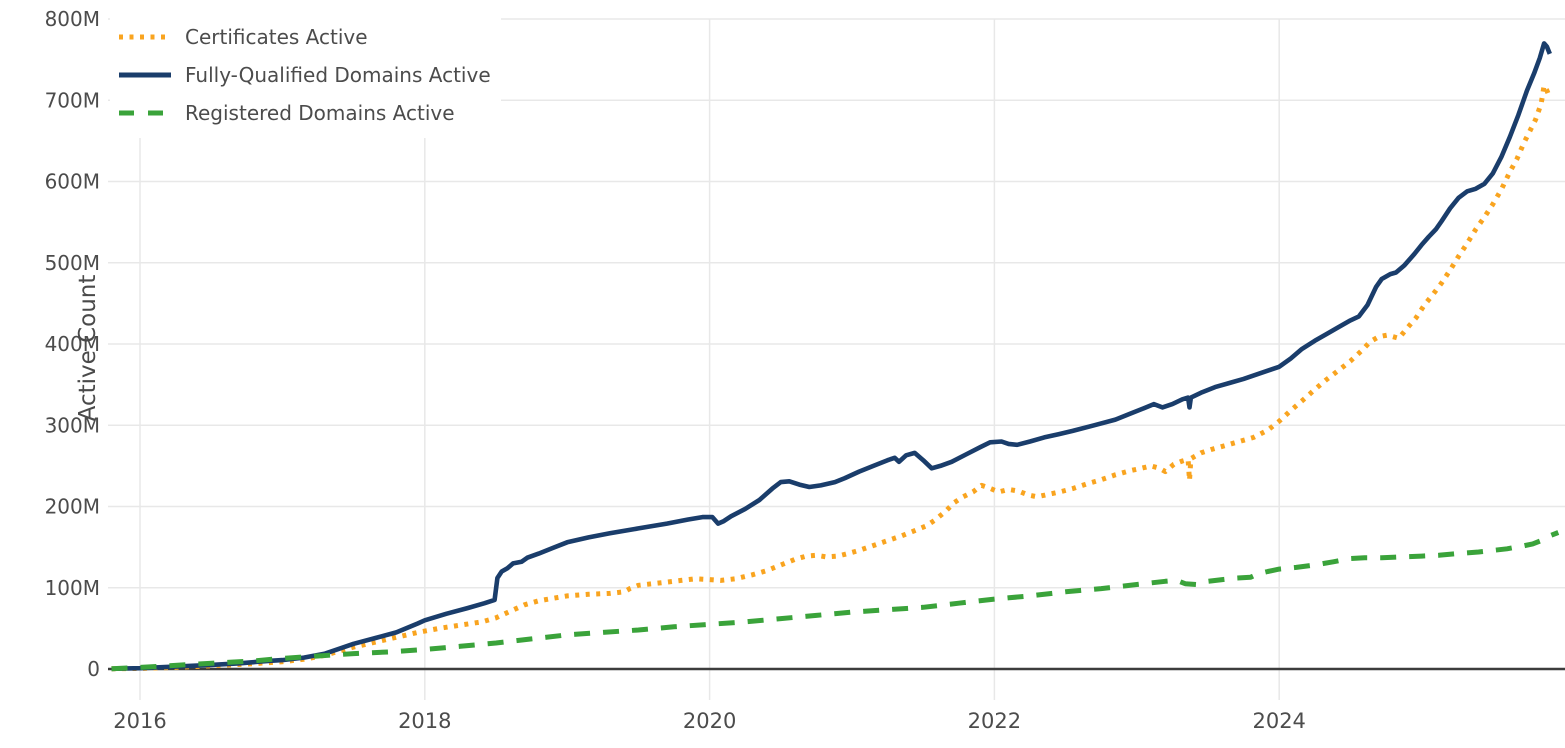 The height and width of the screenshot is (748, 1565). I want to click on y-tick-label: 200M, so click(72, 507).